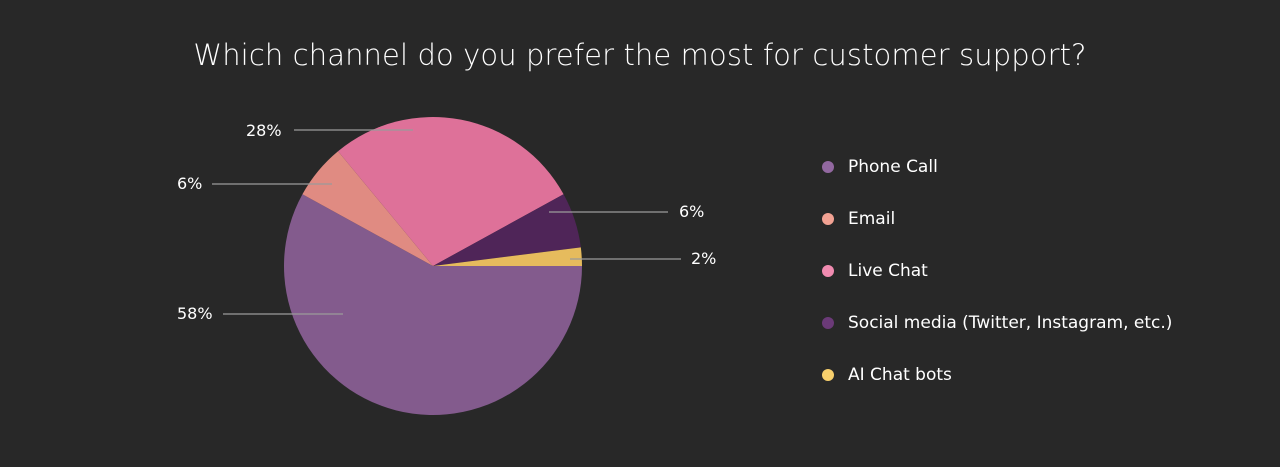 The image size is (1280, 467). What do you see at coordinates (996, 219) in the screenshot?
I see `legend-item-email: Email` at bounding box center [996, 219].